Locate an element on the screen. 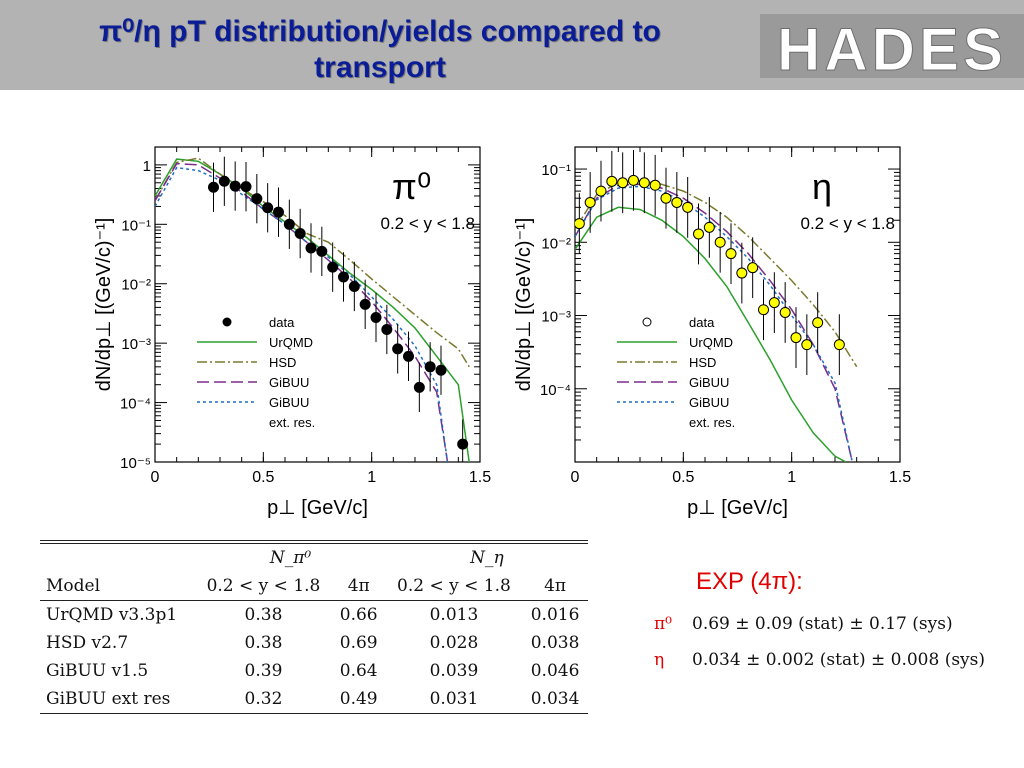 The height and width of the screenshot is (768, 1024). hades-logo: HADES is located at coordinates (892, 46).